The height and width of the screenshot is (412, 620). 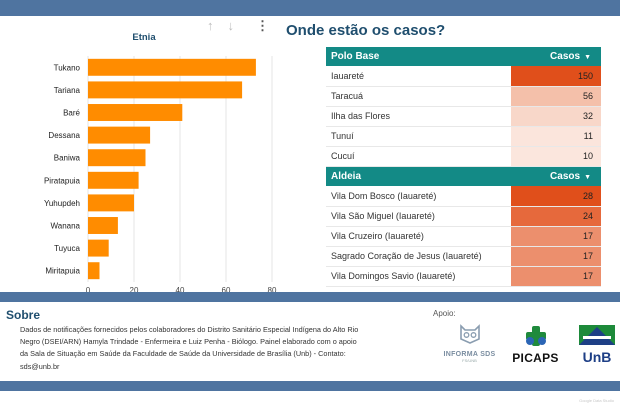 What do you see at coordinates (597, 335) in the screenshot?
I see `unb-mark-icon` at bounding box center [597, 335].